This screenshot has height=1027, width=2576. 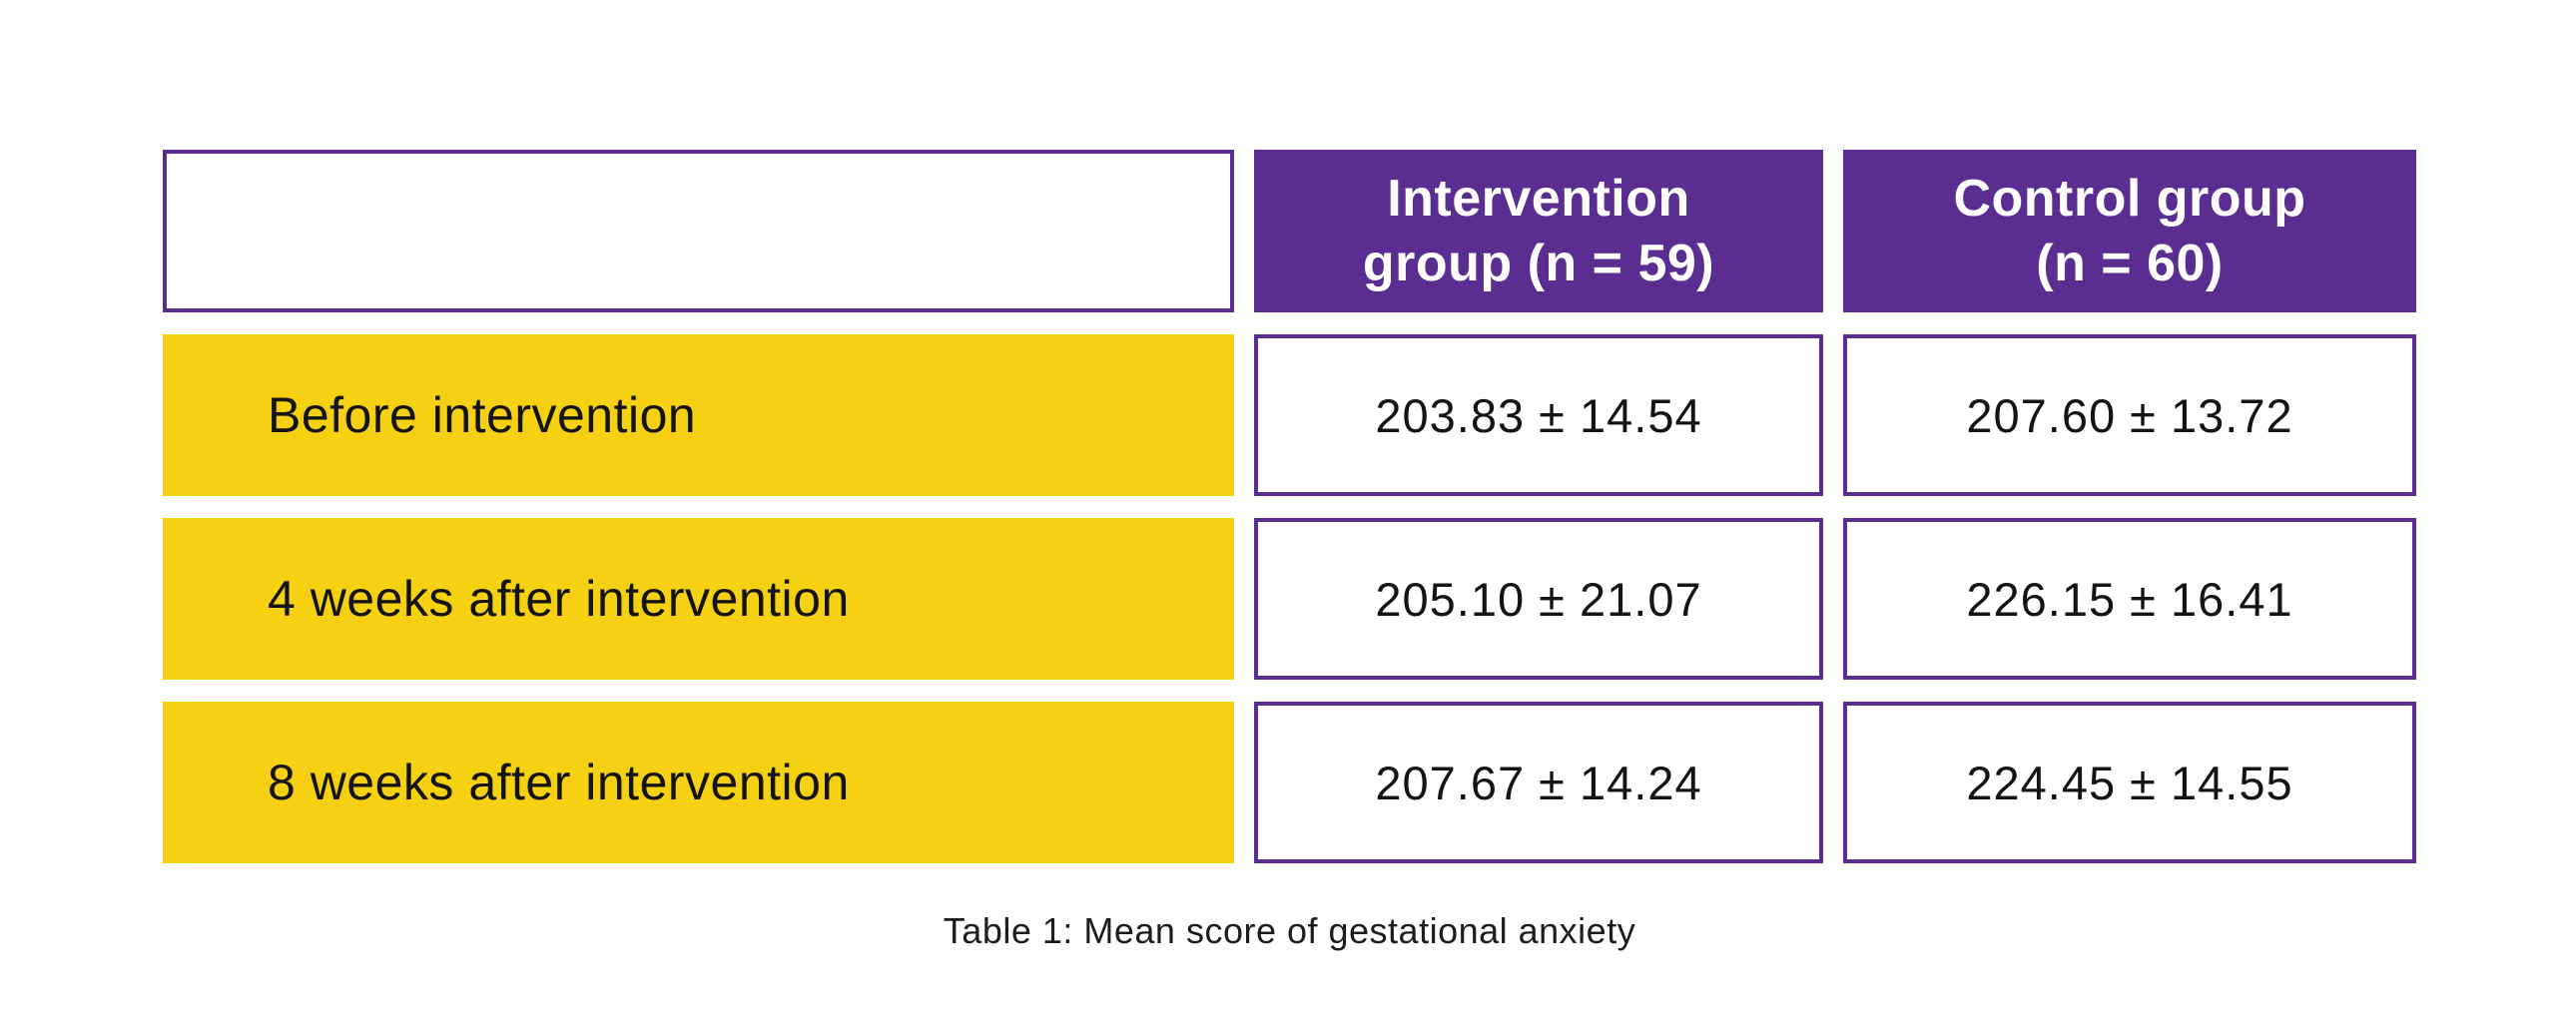 What do you see at coordinates (559, 599) in the screenshot?
I see `row-label-text: 4 weeks after intervention` at bounding box center [559, 599].